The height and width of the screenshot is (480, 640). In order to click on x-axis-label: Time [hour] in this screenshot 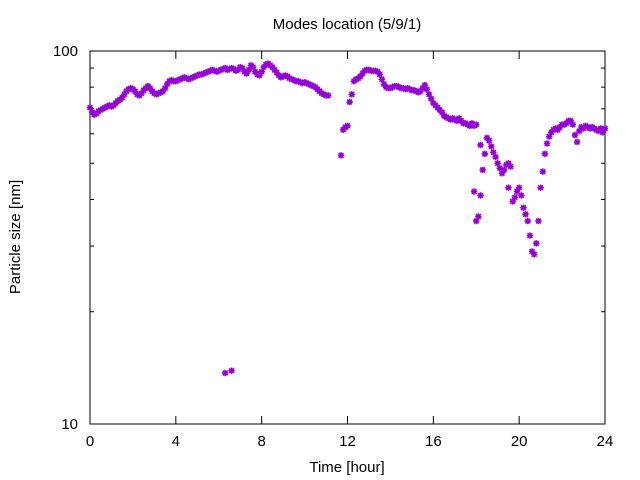, I will do `click(346, 467)`.